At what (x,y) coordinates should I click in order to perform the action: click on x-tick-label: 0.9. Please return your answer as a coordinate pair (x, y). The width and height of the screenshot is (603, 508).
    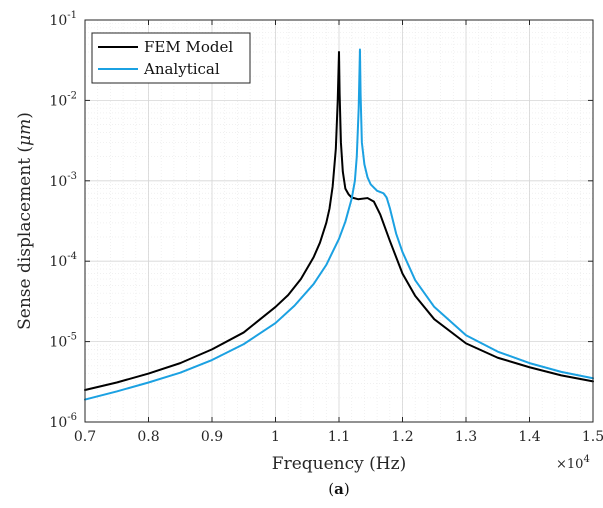
    Looking at the image, I should click on (212, 437).